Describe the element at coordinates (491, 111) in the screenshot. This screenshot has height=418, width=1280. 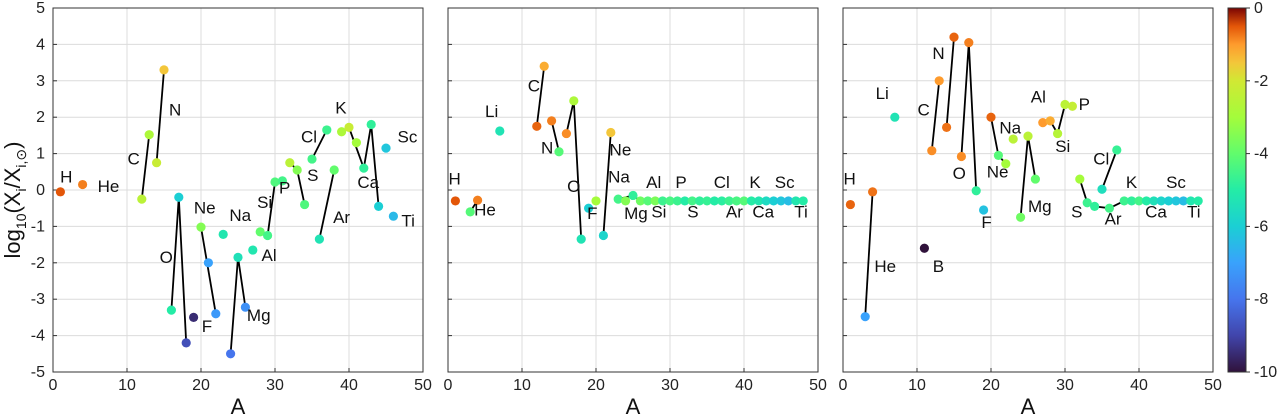
I see `element-label: Li` at that location.